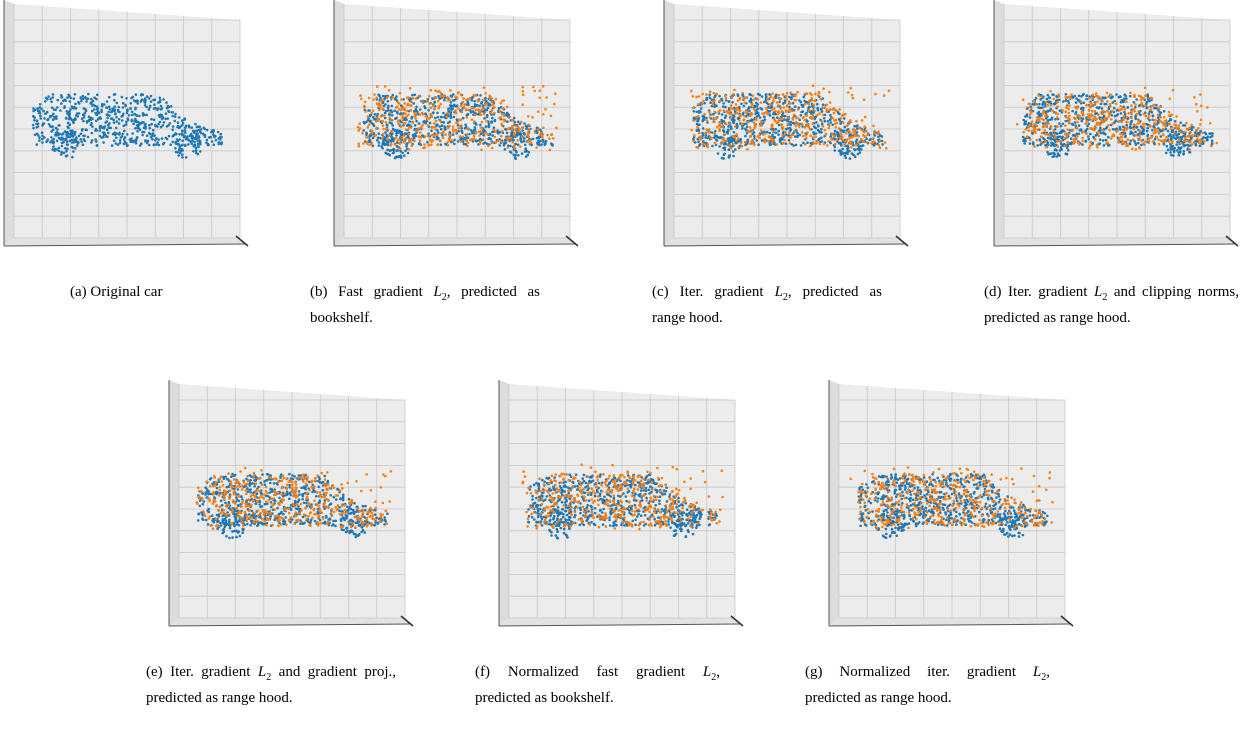  Describe the element at coordinates (385, 292) in the screenshot. I see `caption-text: Fast gradient` at that location.